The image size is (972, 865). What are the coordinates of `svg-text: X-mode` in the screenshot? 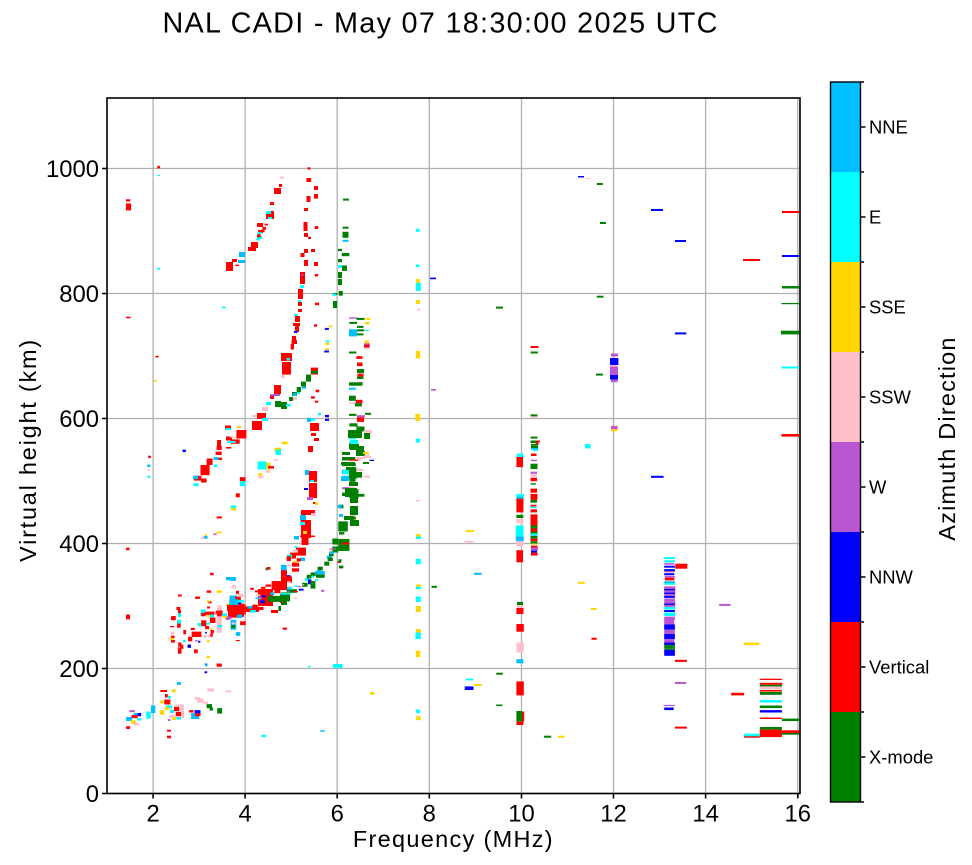 It's located at (901, 757).